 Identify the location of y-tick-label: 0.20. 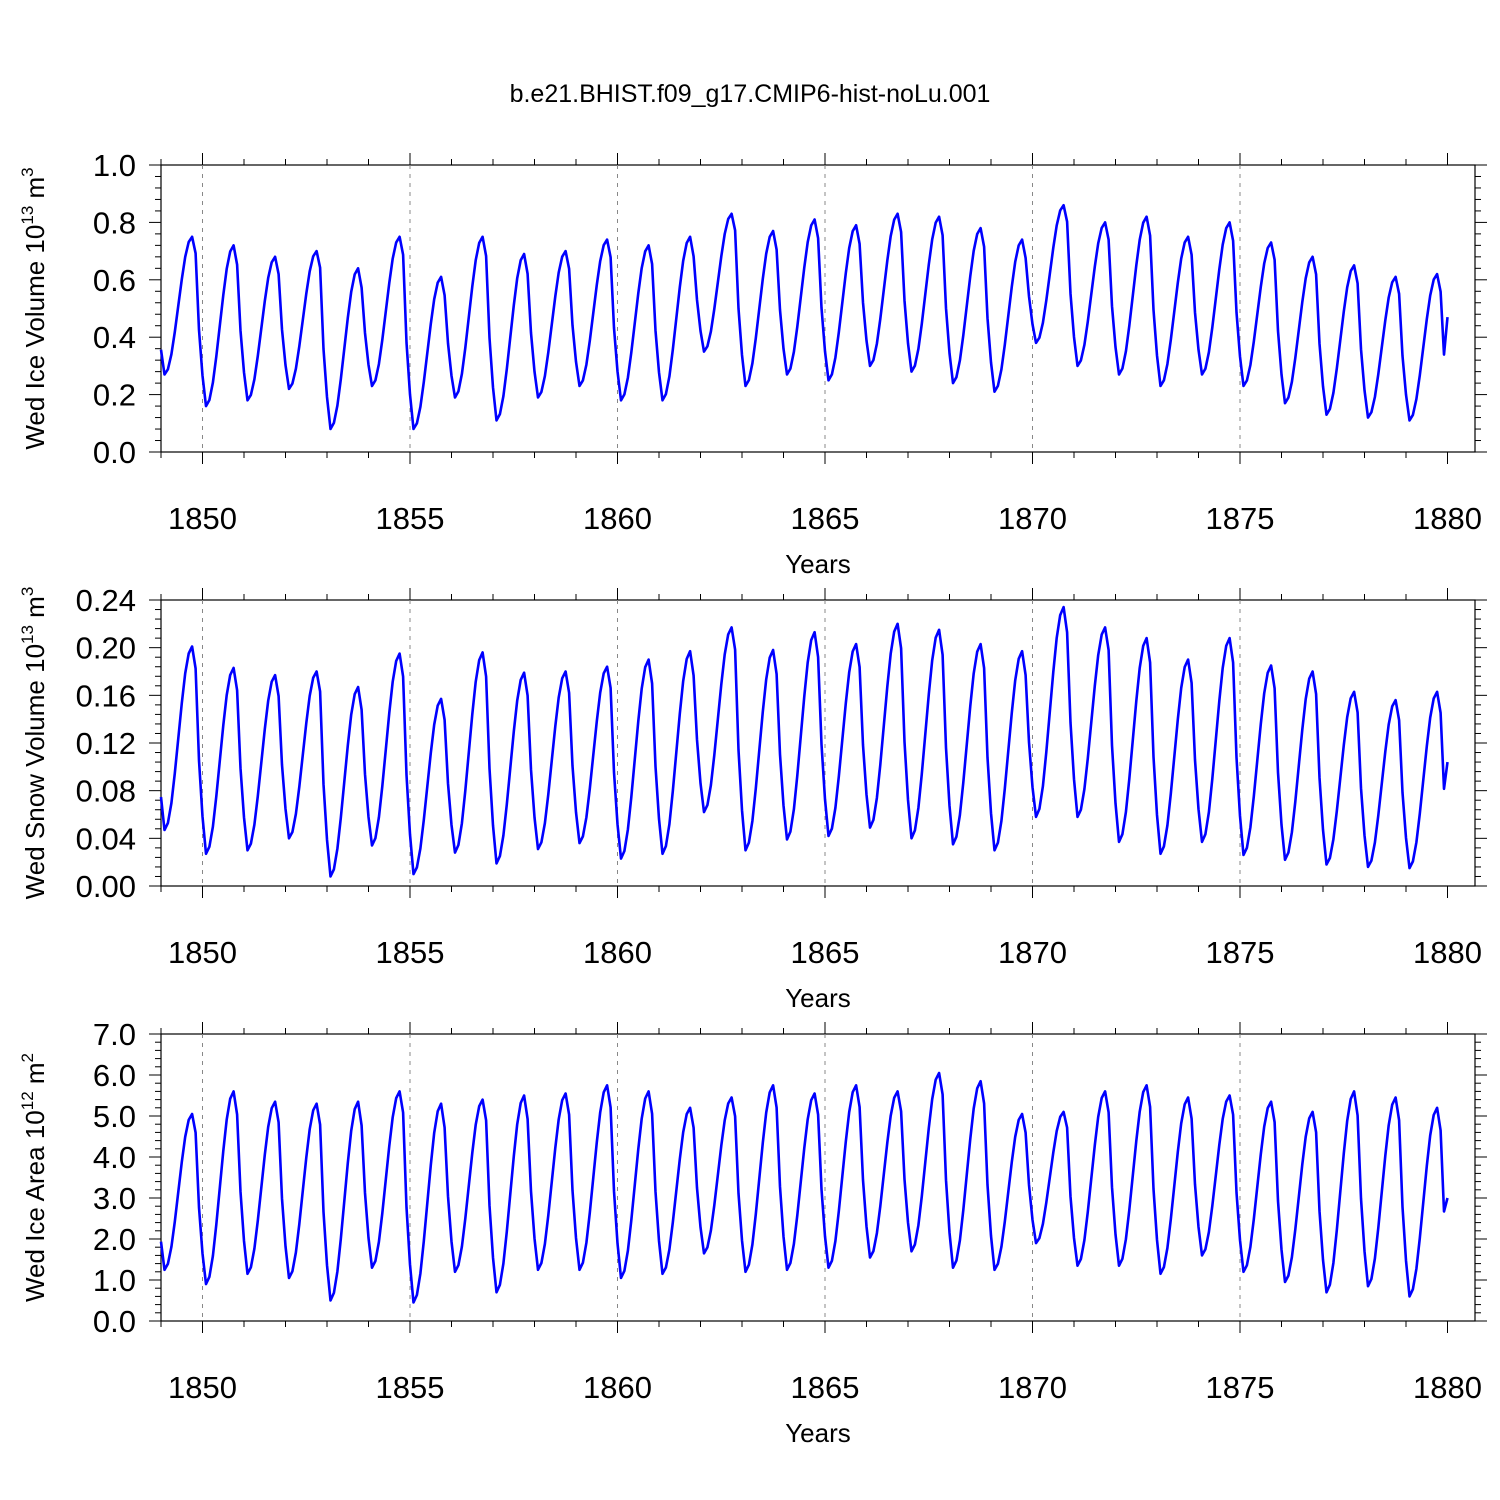
(106, 648).